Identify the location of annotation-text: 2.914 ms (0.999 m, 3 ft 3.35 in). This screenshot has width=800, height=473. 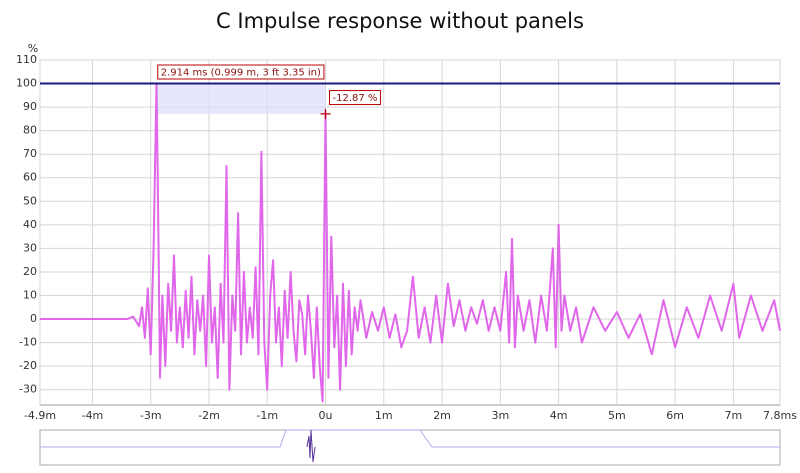
(241, 73).